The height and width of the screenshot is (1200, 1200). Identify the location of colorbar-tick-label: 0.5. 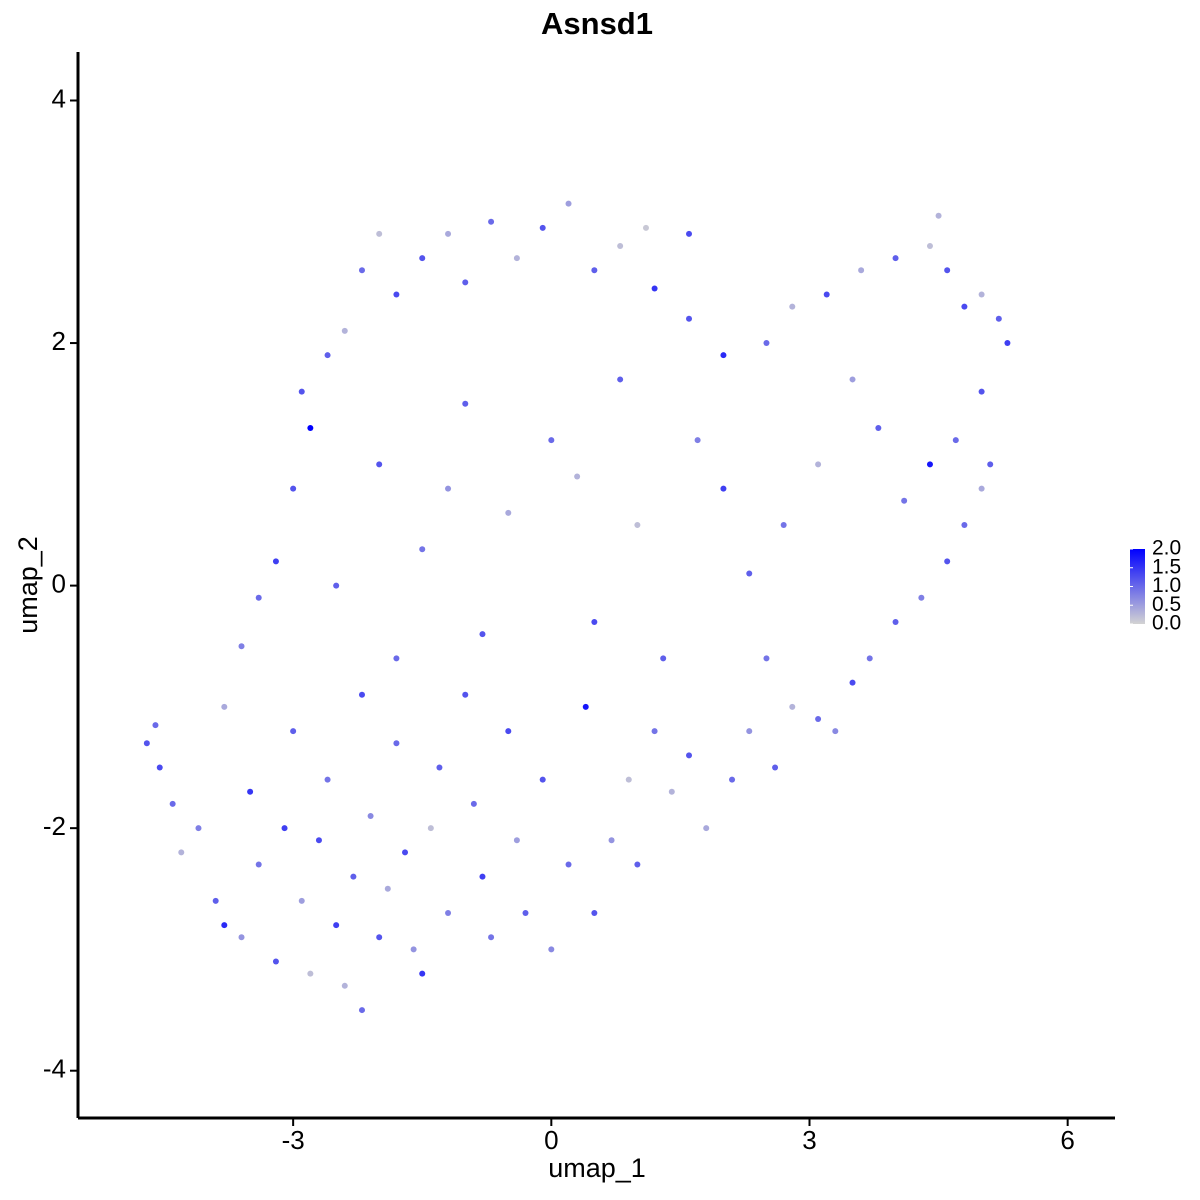
(1166, 604).